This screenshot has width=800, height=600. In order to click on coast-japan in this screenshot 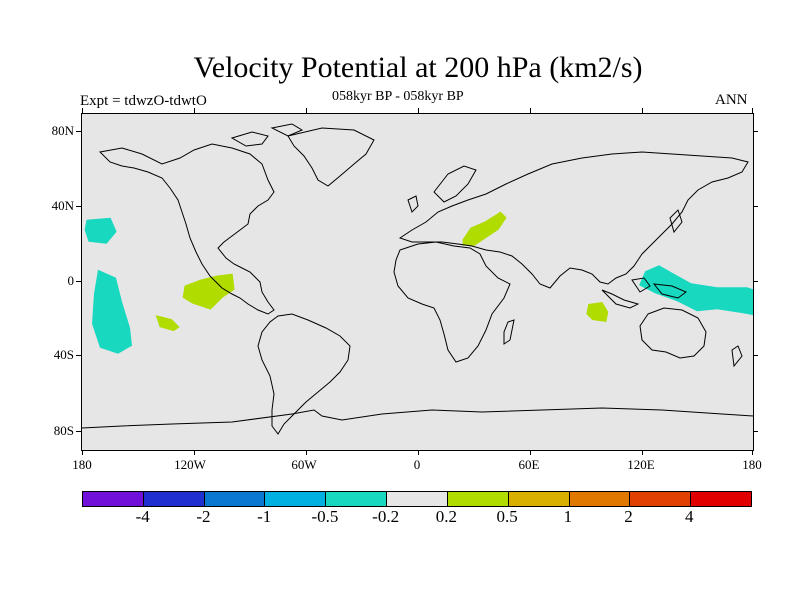, I will do `click(676, 221)`.